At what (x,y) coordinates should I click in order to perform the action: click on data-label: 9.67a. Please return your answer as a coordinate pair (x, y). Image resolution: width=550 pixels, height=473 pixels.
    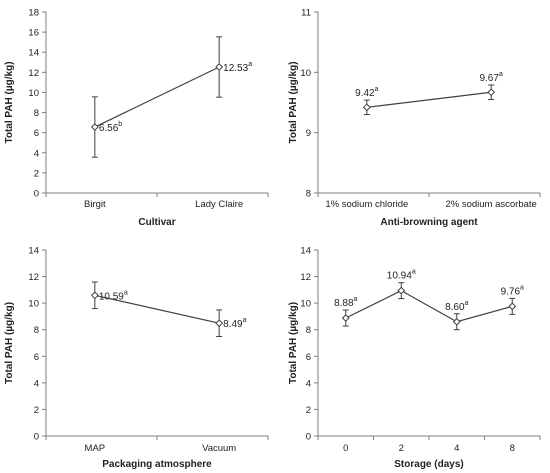
    Looking at the image, I should click on (490, 77).